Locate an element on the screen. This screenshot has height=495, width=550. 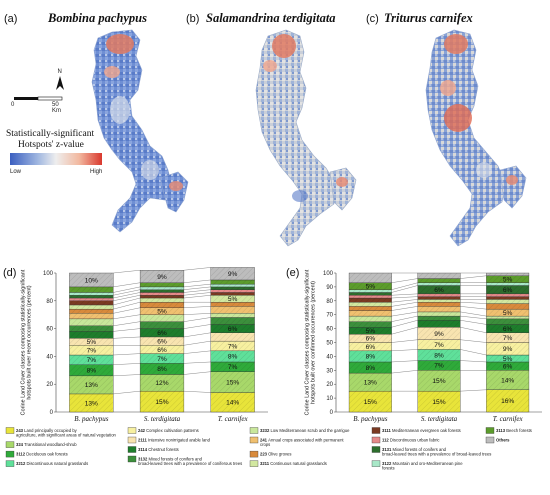
y-tick-label: 30 is located at coordinates (329, 371).